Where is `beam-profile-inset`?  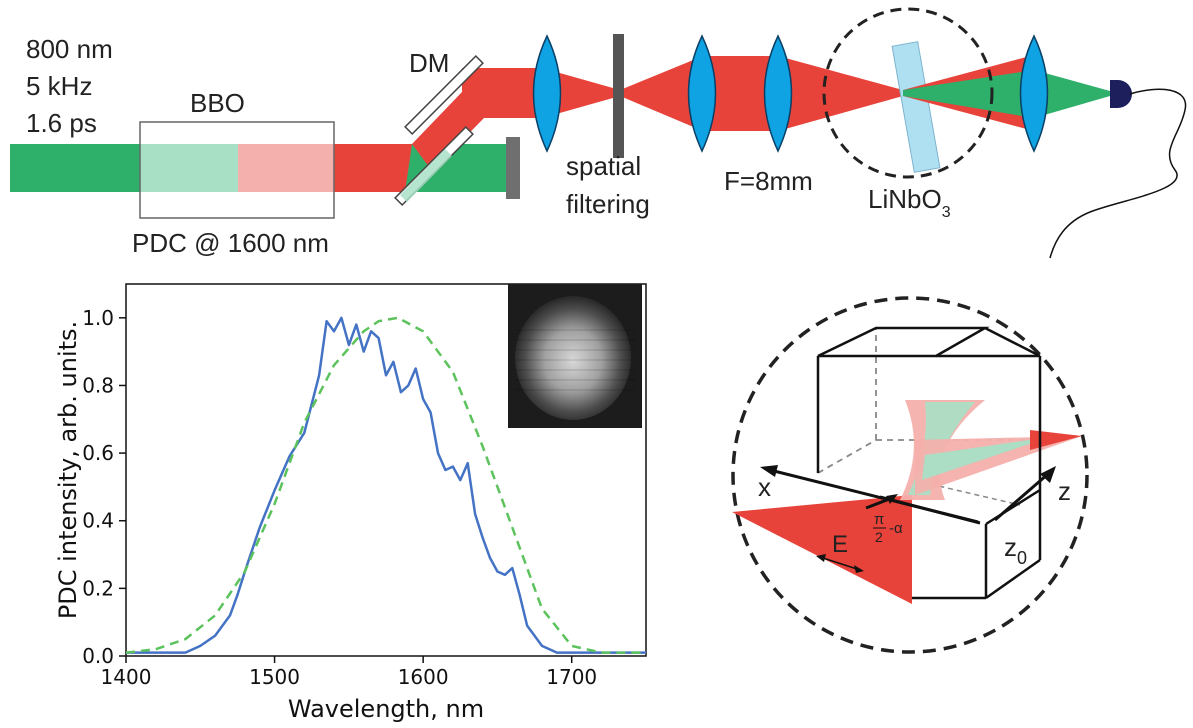
beam-profile-inset is located at coordinates (575, 356).